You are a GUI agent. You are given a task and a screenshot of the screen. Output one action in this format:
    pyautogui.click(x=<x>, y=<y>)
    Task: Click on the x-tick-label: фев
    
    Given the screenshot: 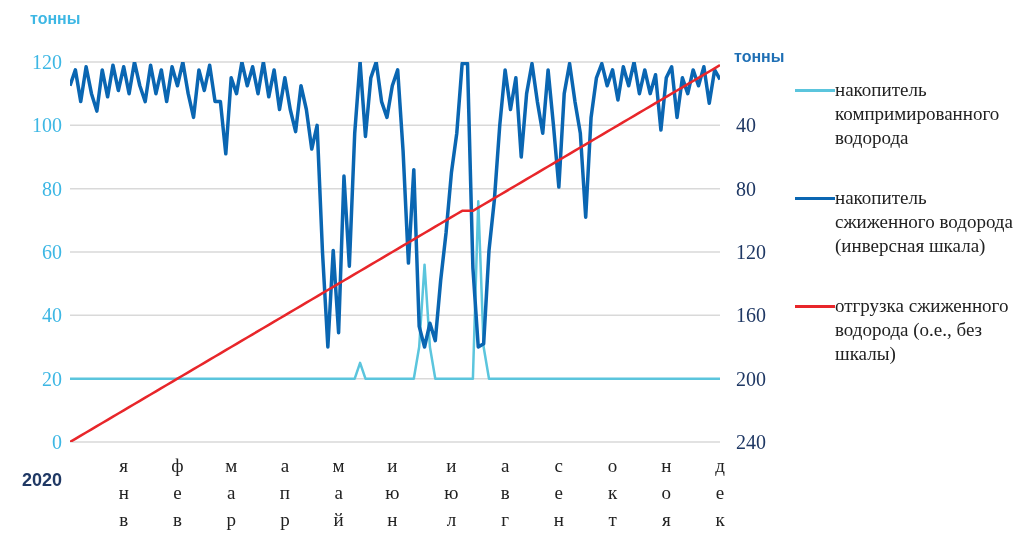 What is the action you would take?
    pyautogui.click(x=177, y=492)
    